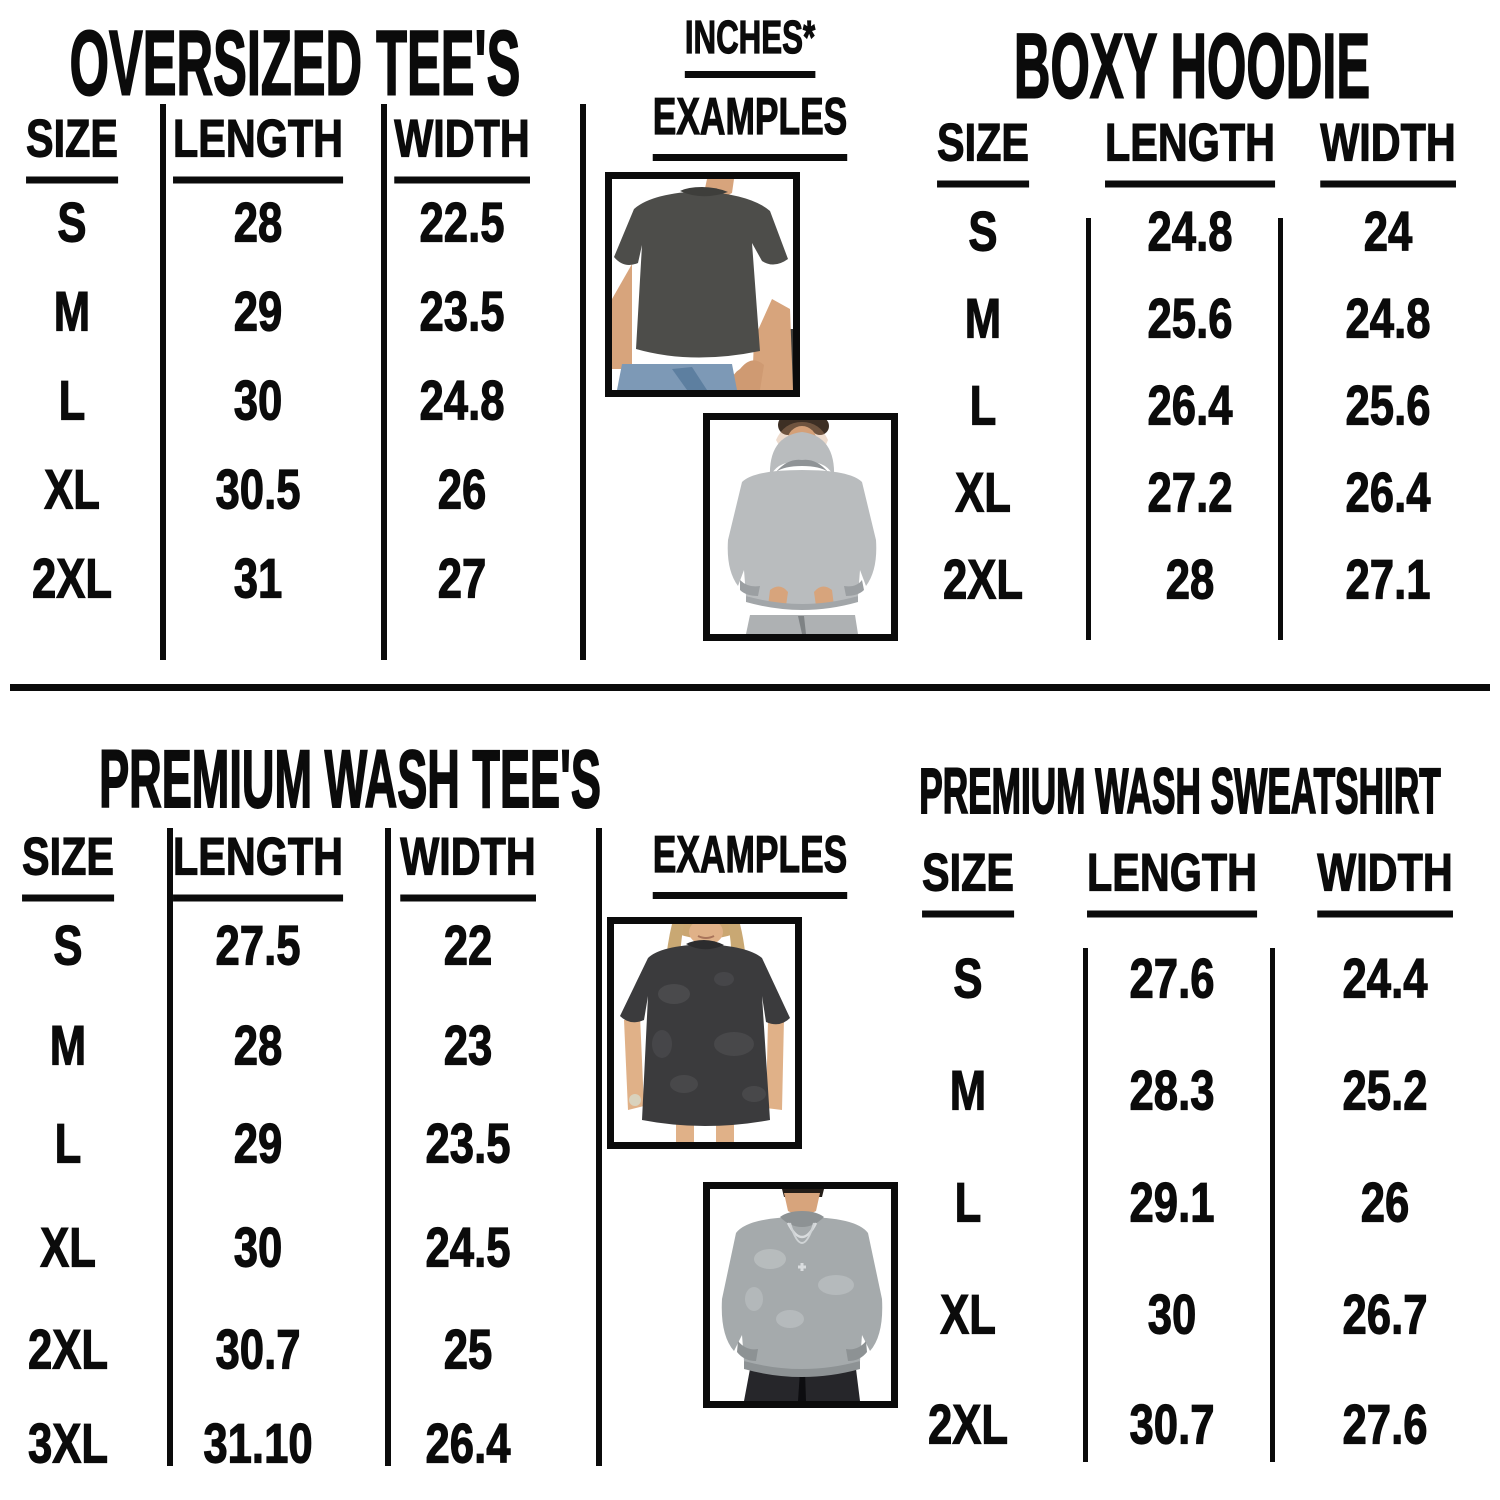  Describe the element at coordinates (1190, 492) in the screenshot. I see `length-cell: 27.2` at that location.